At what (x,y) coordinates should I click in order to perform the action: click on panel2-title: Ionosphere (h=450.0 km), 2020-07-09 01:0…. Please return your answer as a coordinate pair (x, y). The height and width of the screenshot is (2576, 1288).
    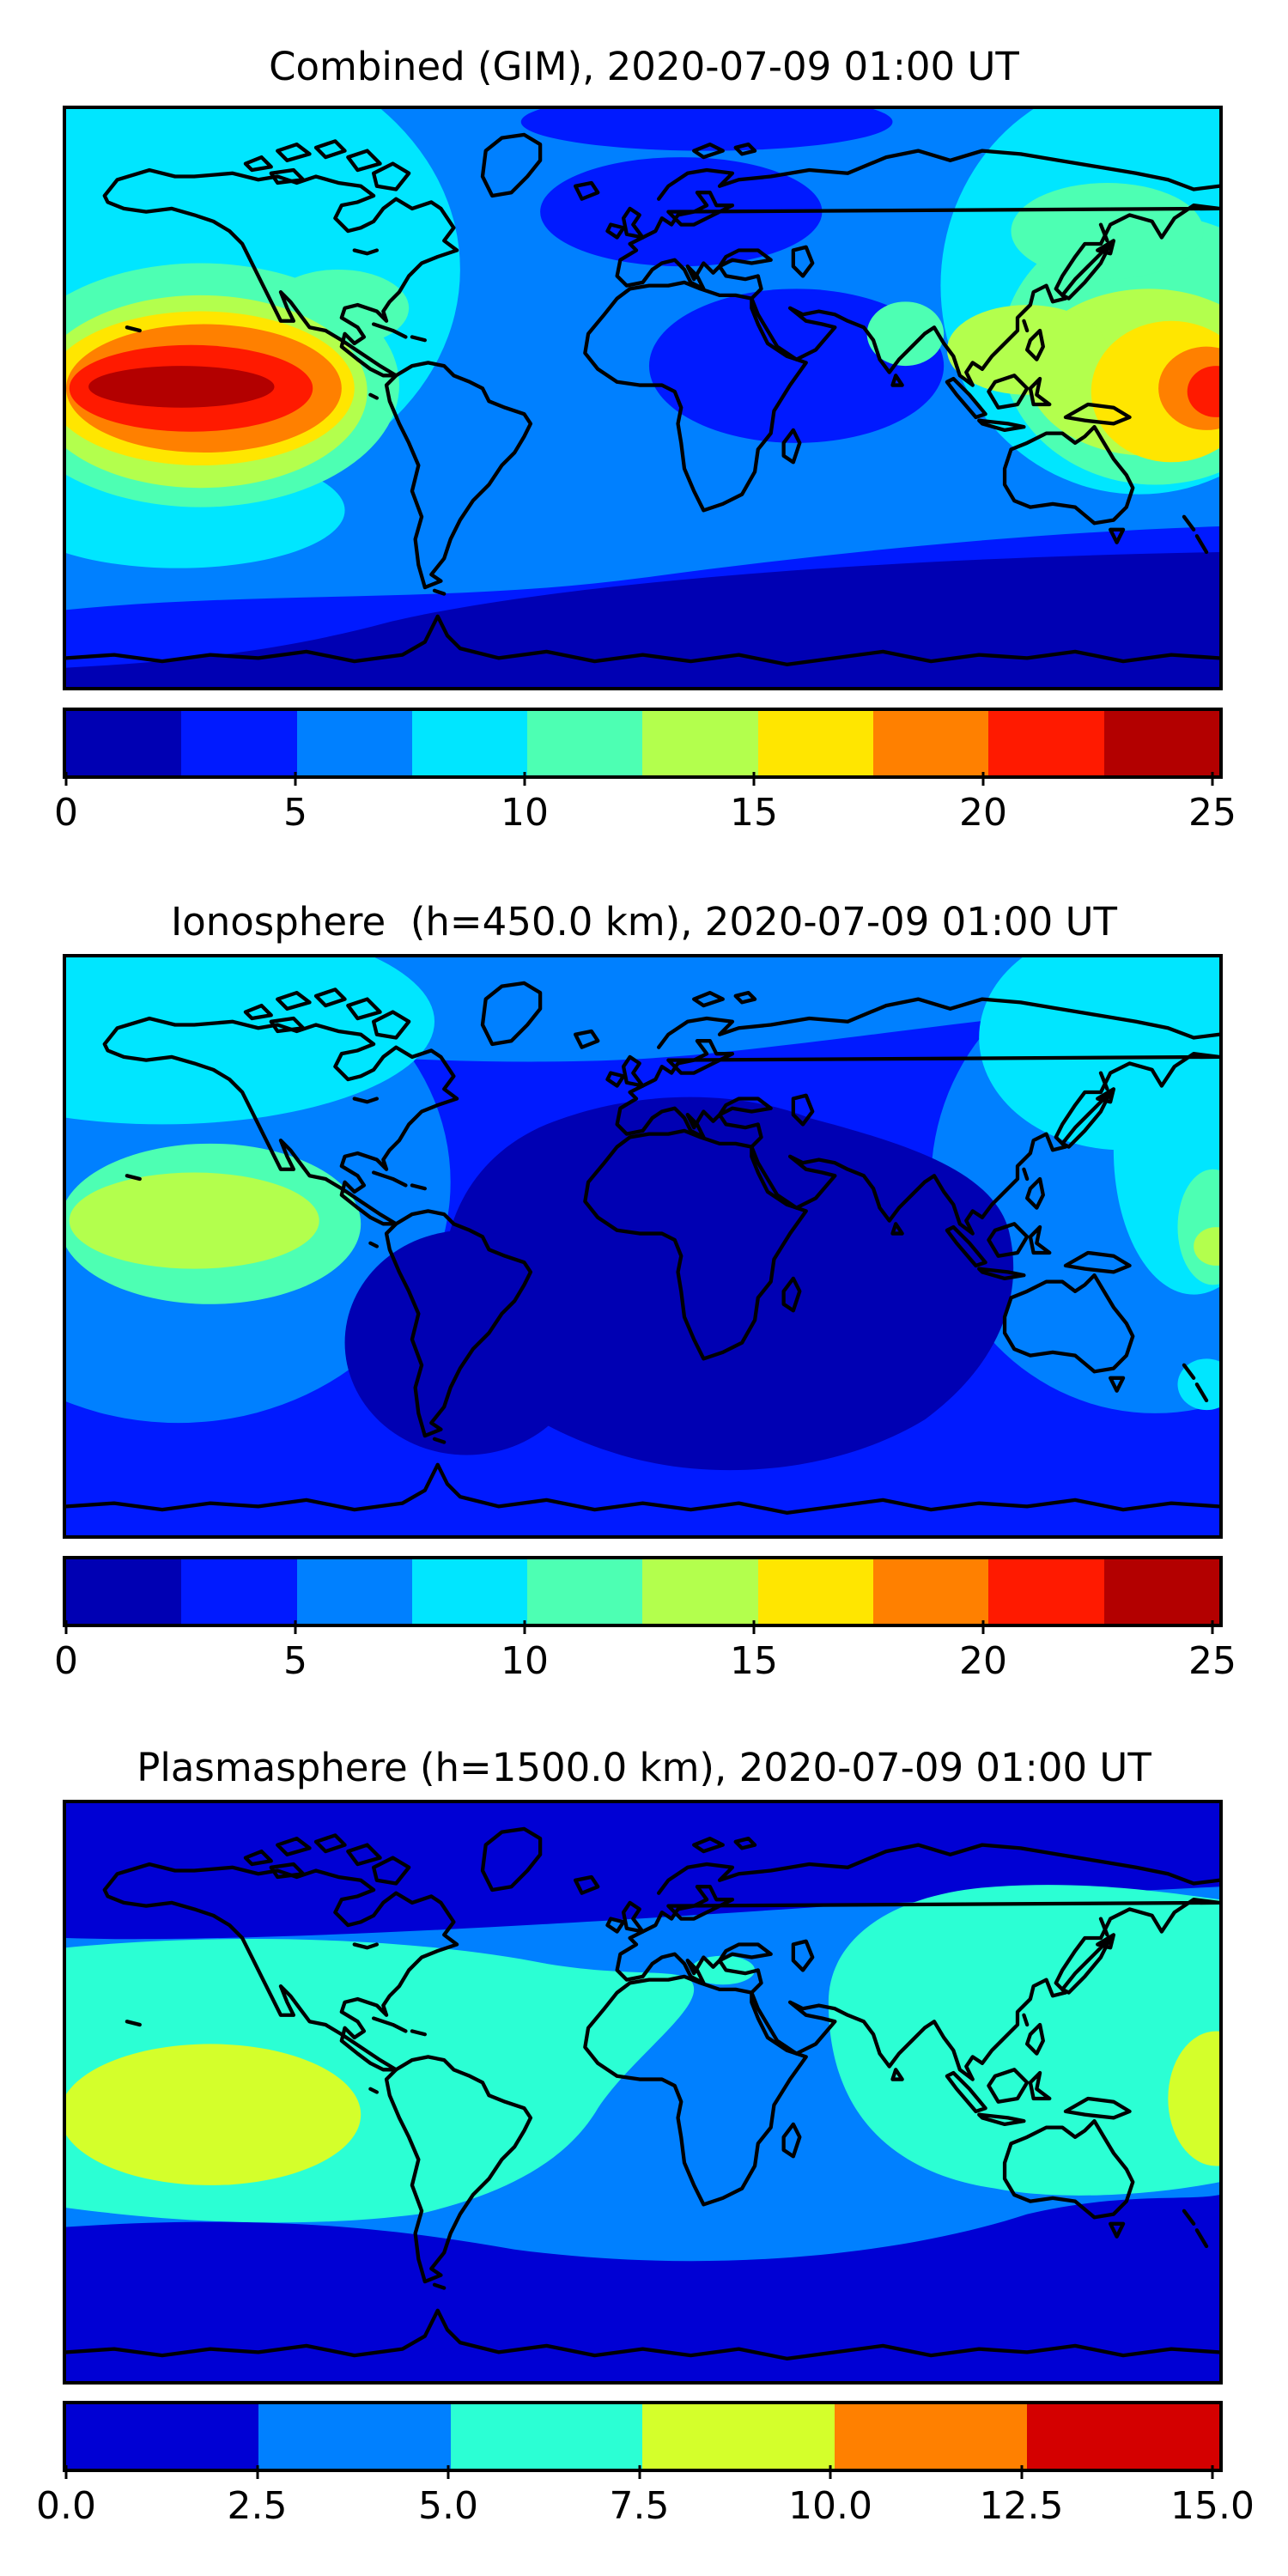
    Looking at the image, I should click on (644, 922).